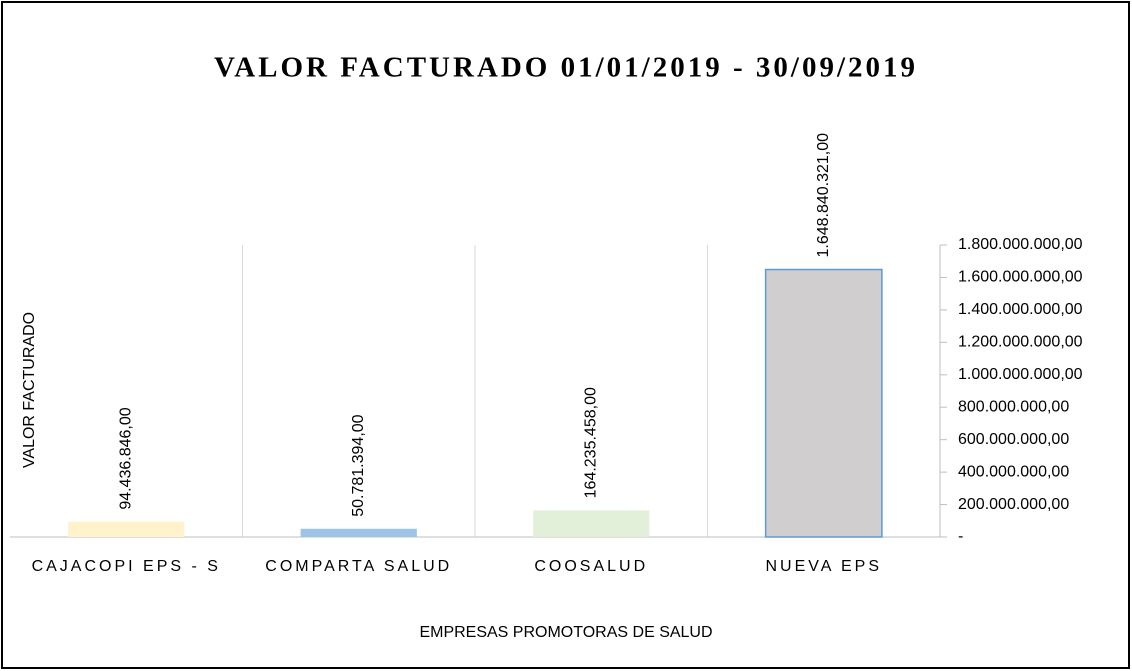  Describe the element at coordinates (125, 458) in the screenshot. I see `data-label: 94.436.846,00` at that location.